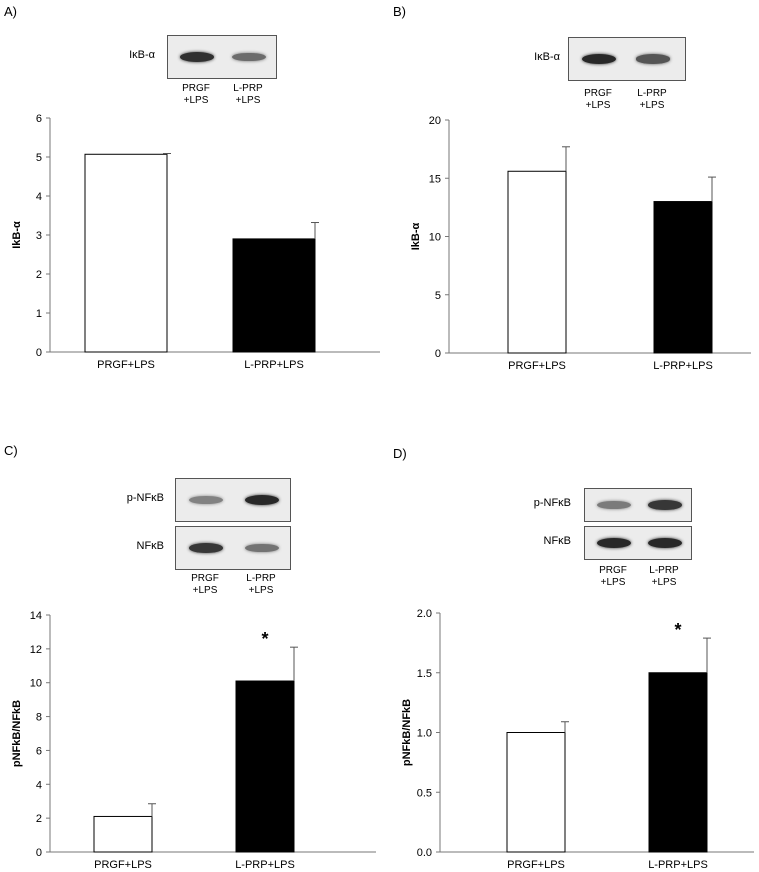 Image resolution: width=759 pixels, height=872 pixels. Describe the element at coordinates (39, 314) in the screenshot. I see `y-tick-label: 1` at that location.